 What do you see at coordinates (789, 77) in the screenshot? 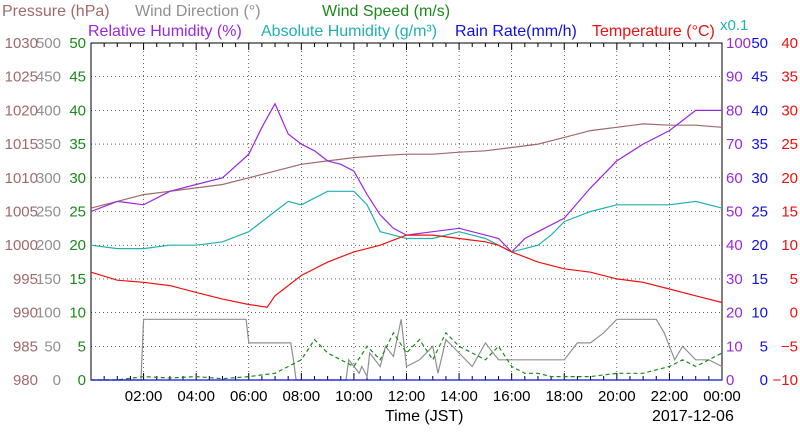
I see `tick-label-temperature: 35` at bounding box center [789, 77].